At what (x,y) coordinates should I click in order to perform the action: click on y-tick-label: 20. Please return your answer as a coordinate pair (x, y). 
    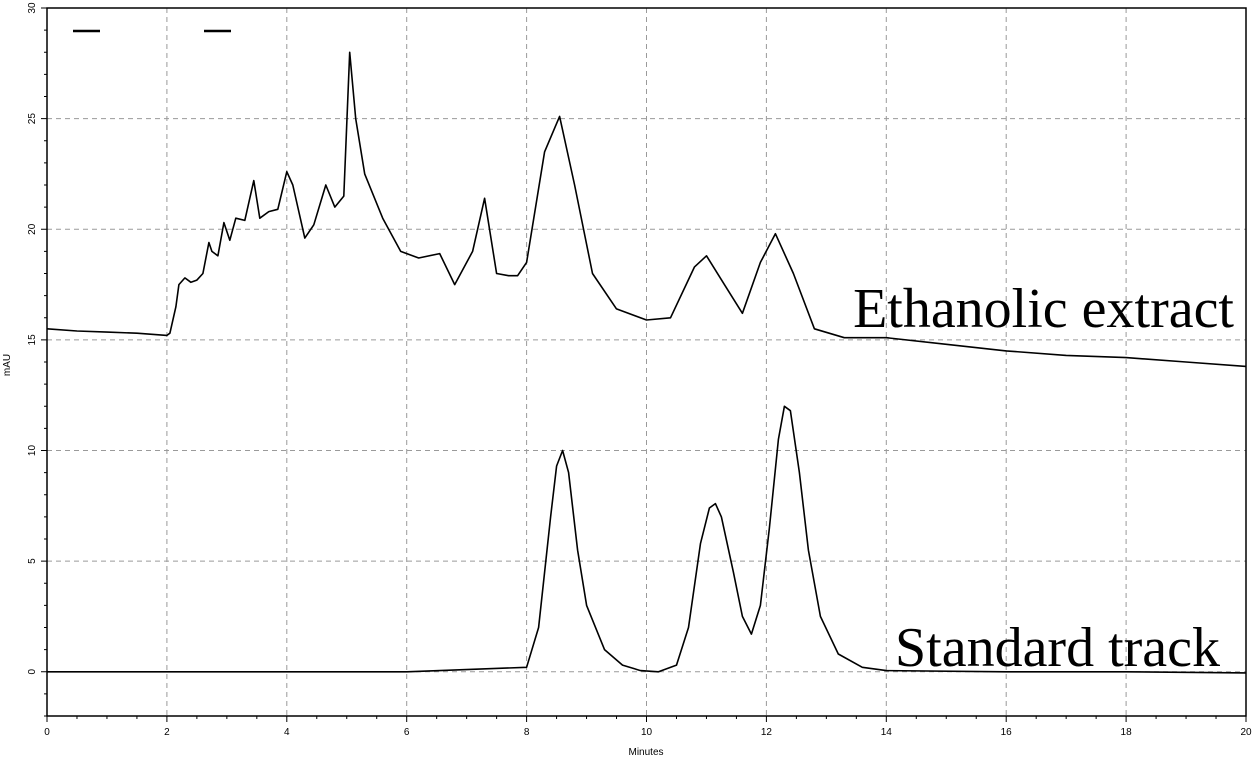
    Looking at the image, I should click on (32, 229).